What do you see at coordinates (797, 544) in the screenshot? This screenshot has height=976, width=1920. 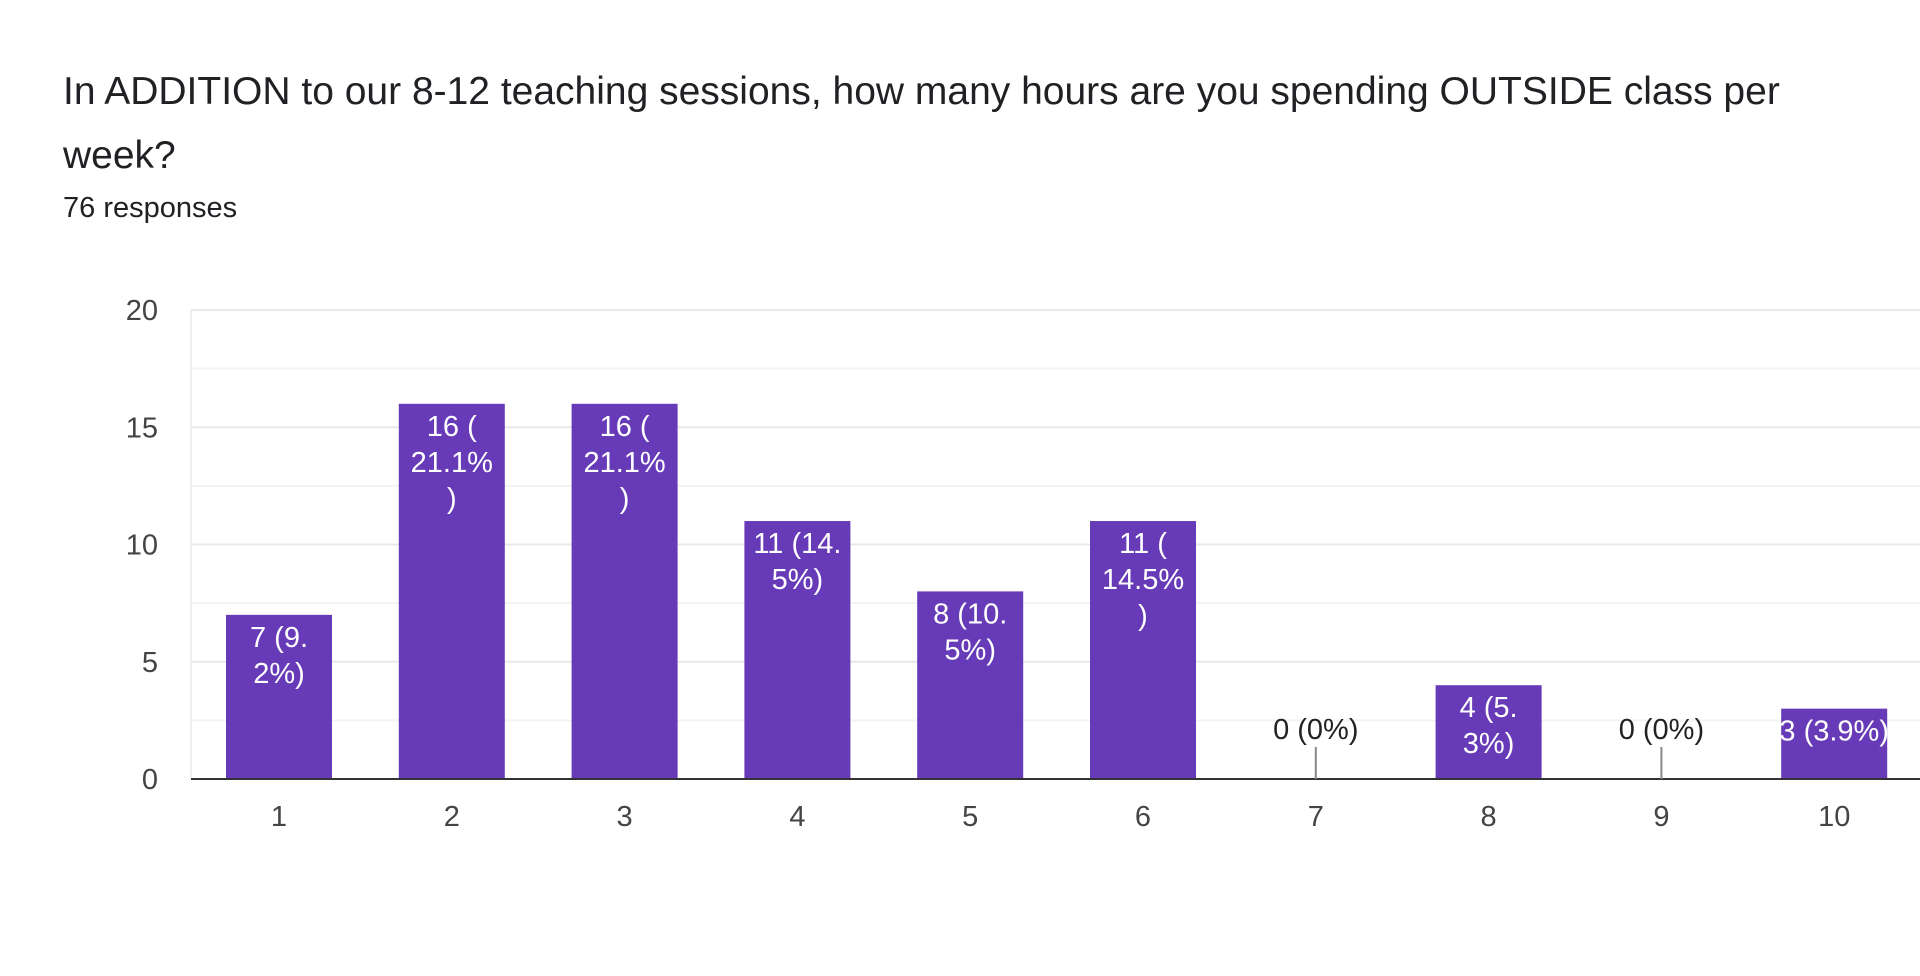 I see `data-label: 11 (14.` at bounding box center [797, 544].